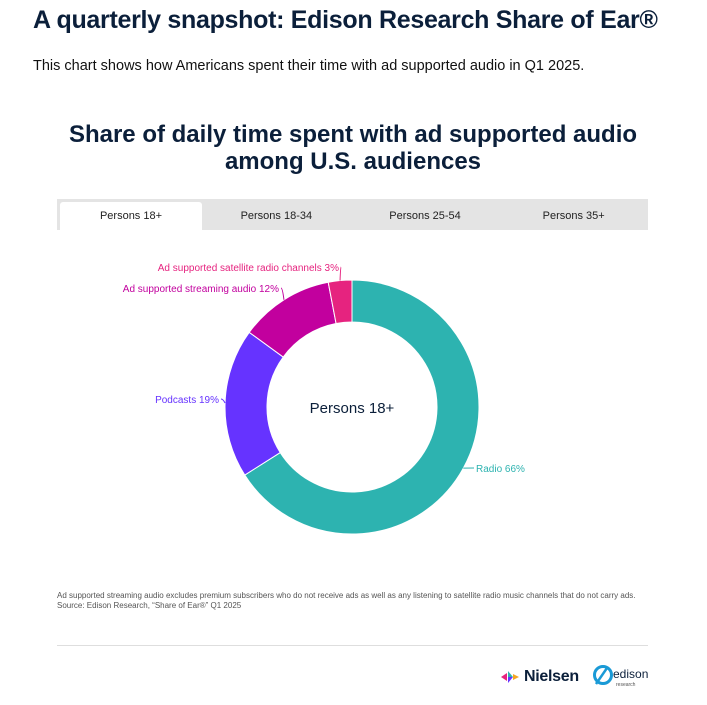  I want to click on donut-data-label: Ad supported satellite radio channels 3%, so click(248, 268).